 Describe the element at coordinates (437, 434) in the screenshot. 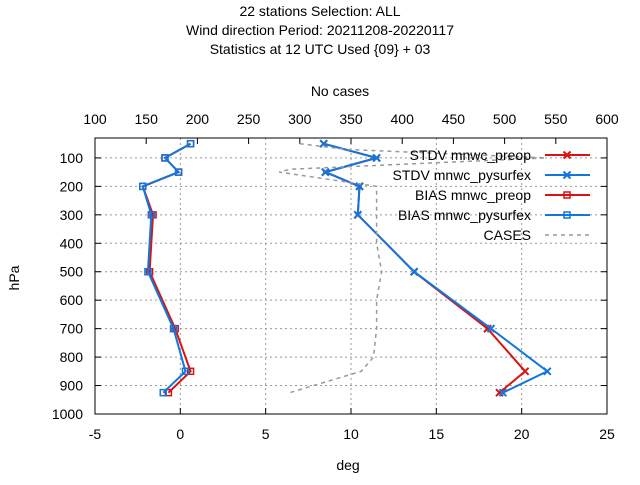

I see `x-tick-label: 15` at that location.